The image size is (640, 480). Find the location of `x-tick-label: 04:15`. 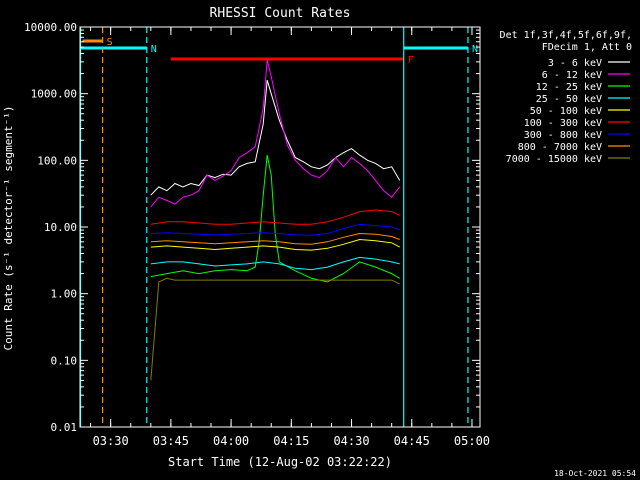

x-tick-label: 04:15 is located at coordinates (291, 441).